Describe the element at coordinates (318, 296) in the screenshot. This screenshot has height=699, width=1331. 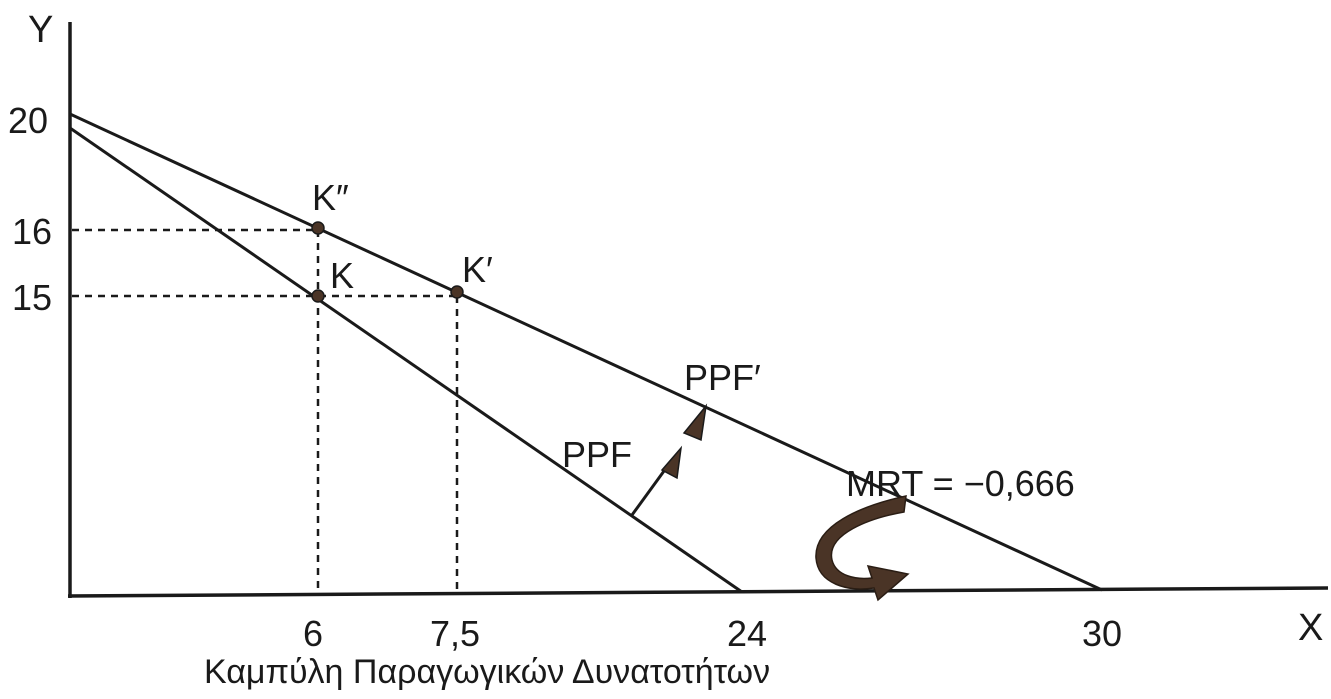
I see `point-k` at that location.